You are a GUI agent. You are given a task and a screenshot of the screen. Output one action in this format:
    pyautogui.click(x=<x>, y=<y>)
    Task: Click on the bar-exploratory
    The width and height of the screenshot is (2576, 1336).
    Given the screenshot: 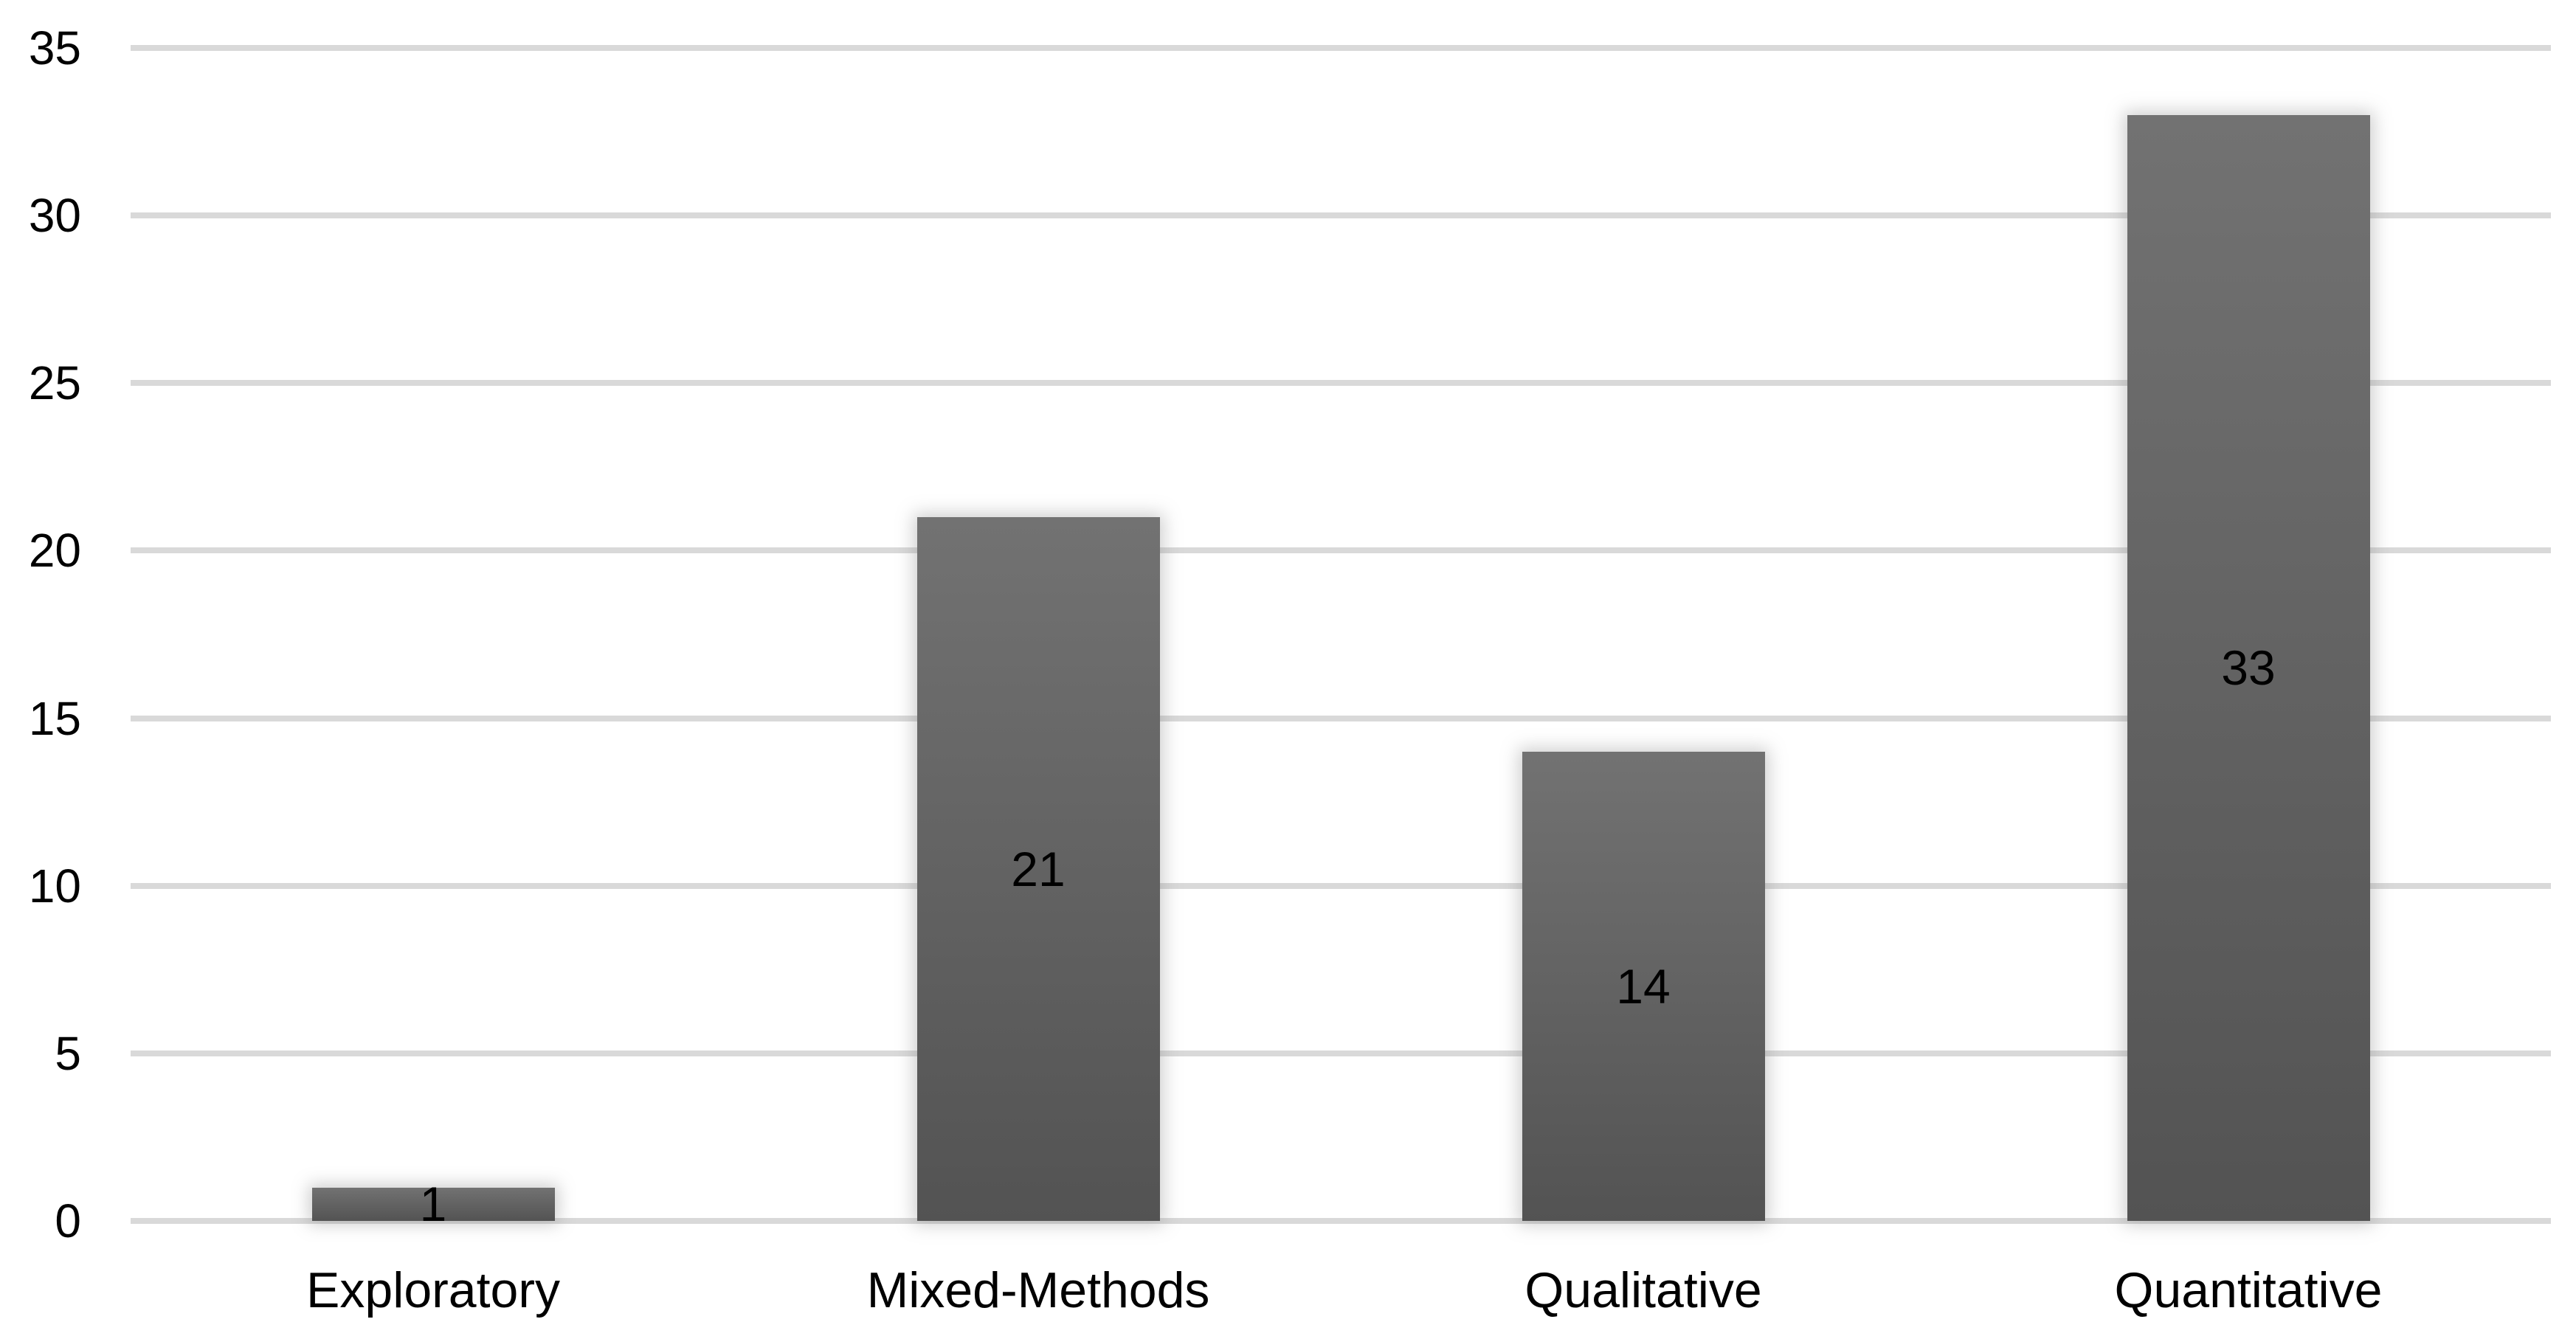 What is the action you would take?
    pyautogui.click(x=433, y=1204)
    